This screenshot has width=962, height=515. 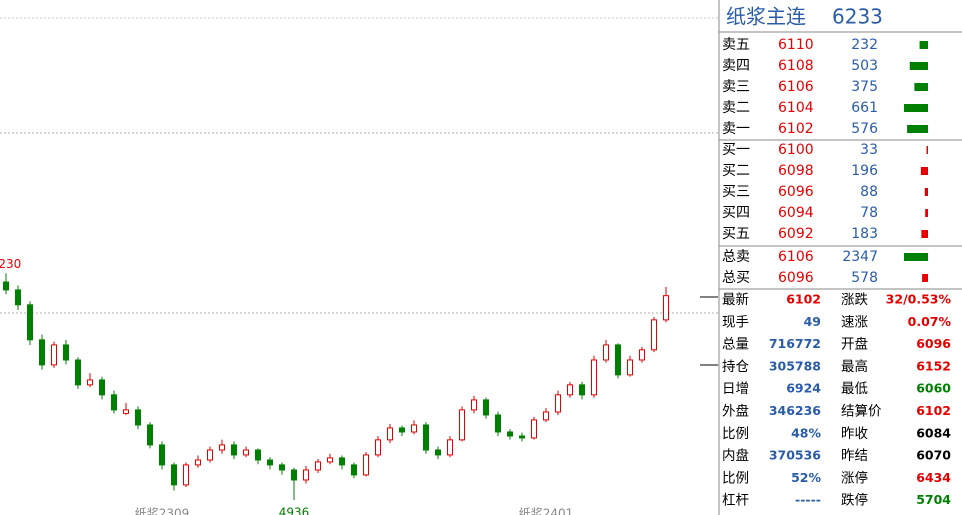 What do you see at coordinates (864, 66) in the screenshot?
I see `book-volume: 503` at bounding box center [864, 66].